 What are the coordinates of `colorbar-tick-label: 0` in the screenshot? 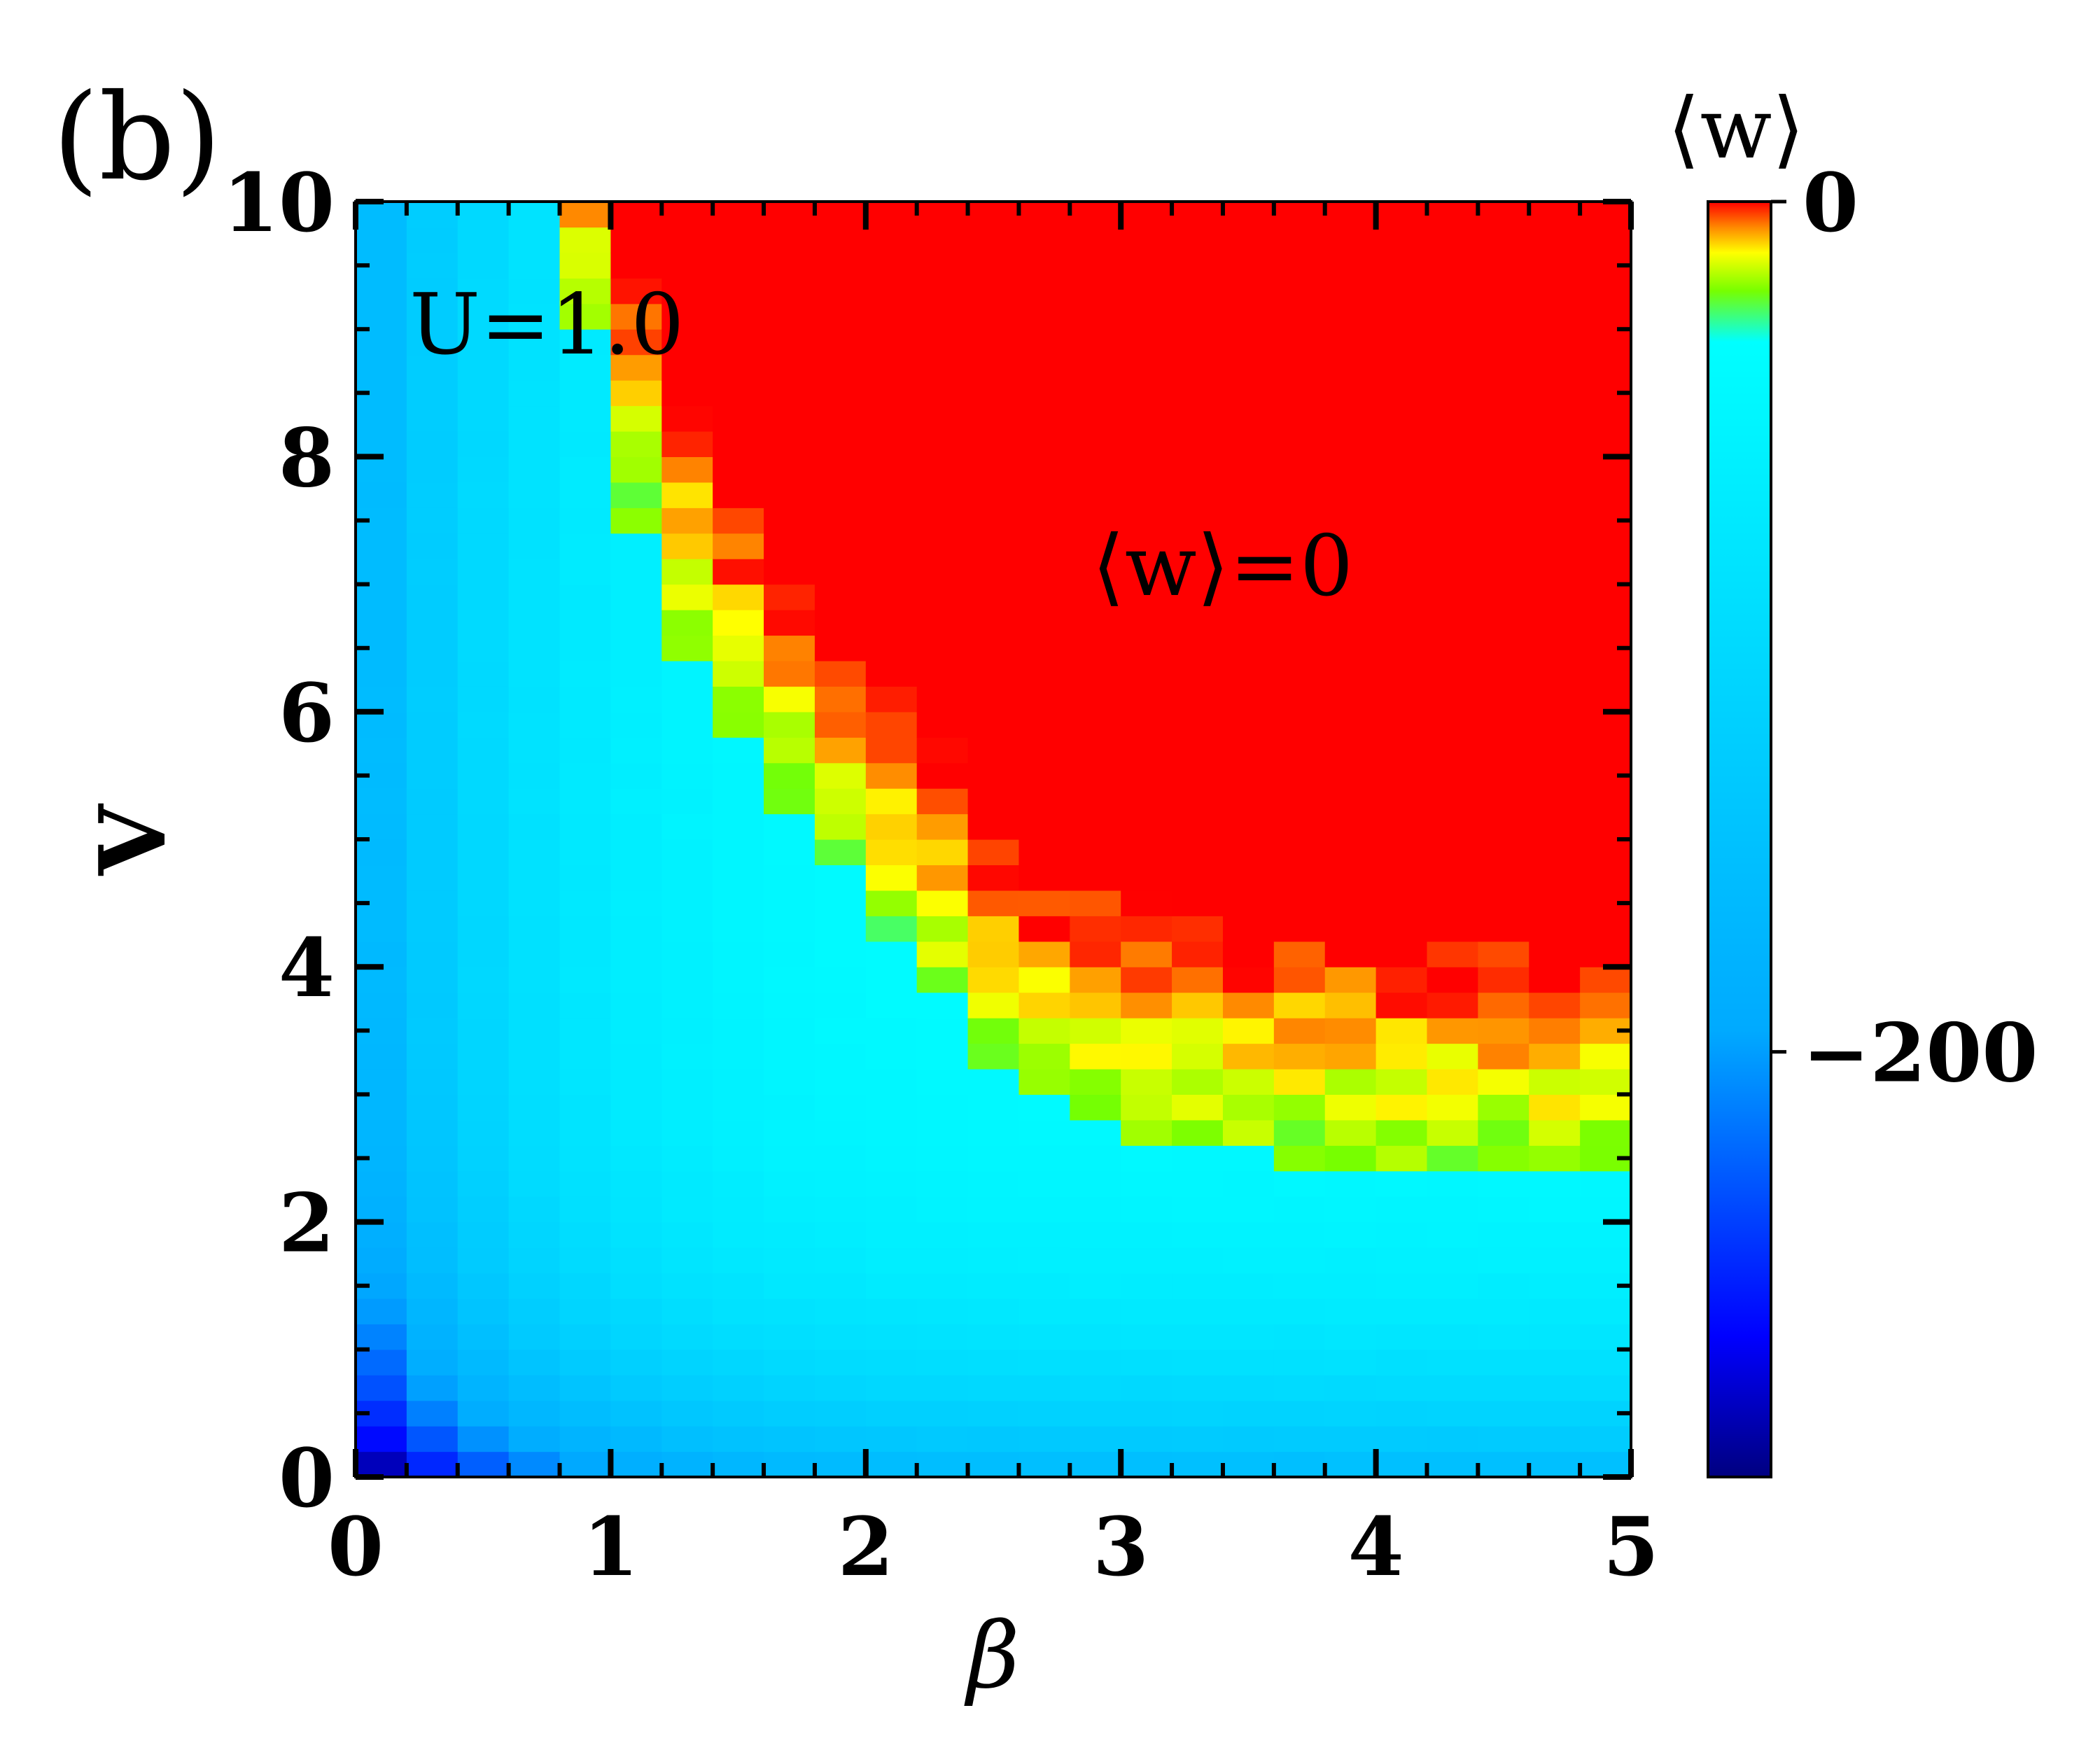 It's located at (1830, 203).